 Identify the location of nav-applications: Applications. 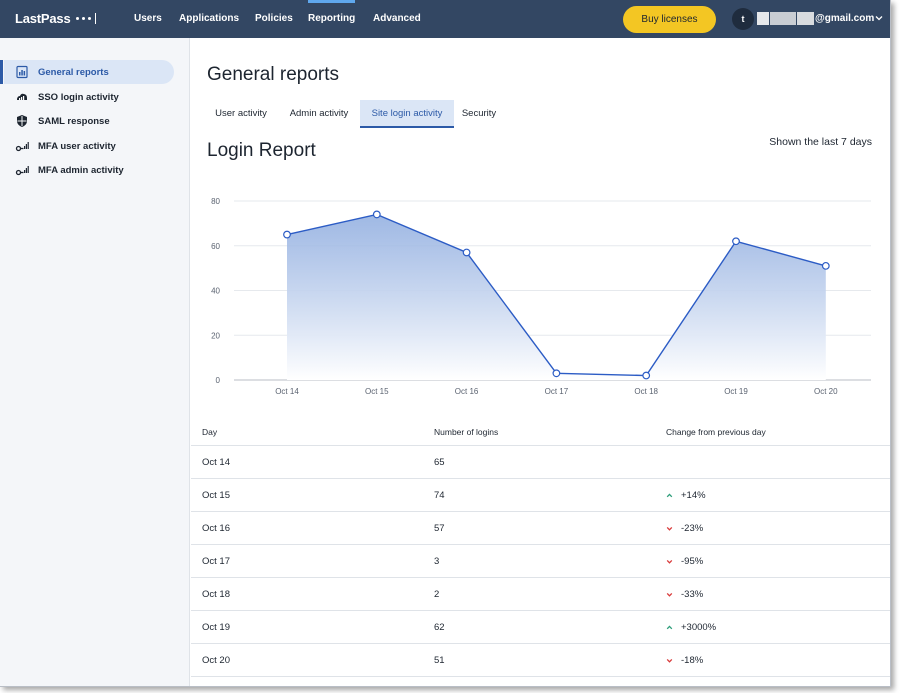
(209, 18).